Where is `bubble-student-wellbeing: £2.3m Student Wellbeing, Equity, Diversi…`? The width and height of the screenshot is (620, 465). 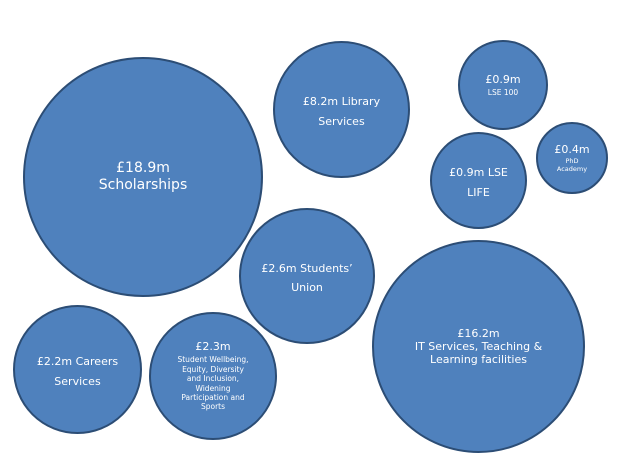 bubble-student-wellbeing: £2.3m Student Wellbeing, Equity, Diversi… is located at coordinates (213, 376).